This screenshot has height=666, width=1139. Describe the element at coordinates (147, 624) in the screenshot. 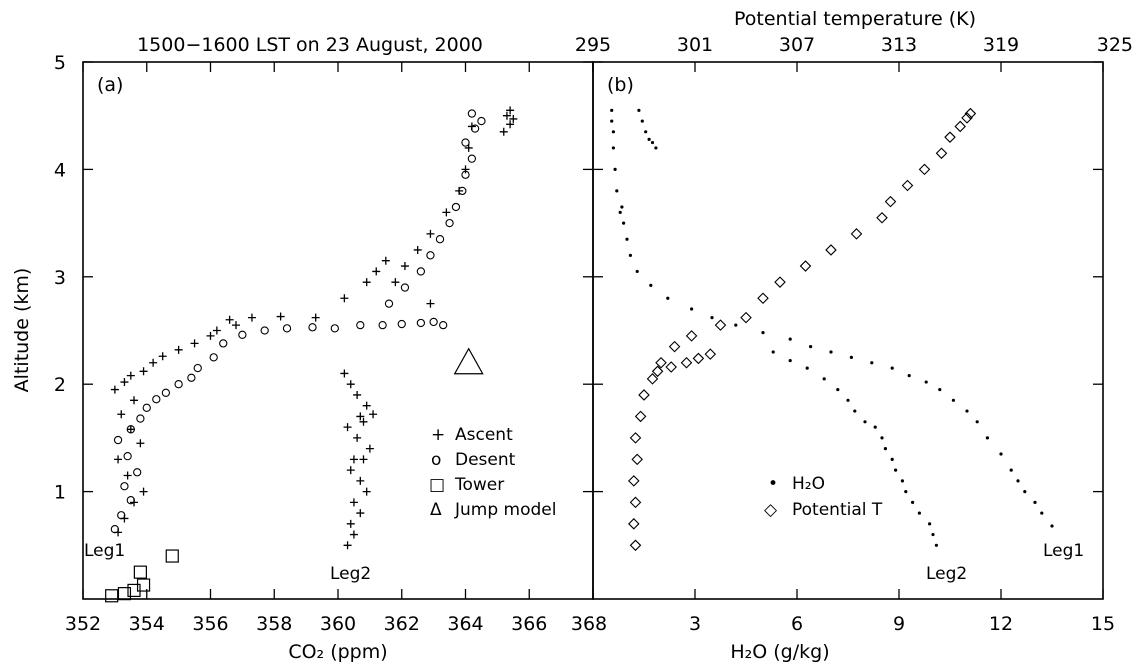

I see `x-tick-label: 354` at that location.